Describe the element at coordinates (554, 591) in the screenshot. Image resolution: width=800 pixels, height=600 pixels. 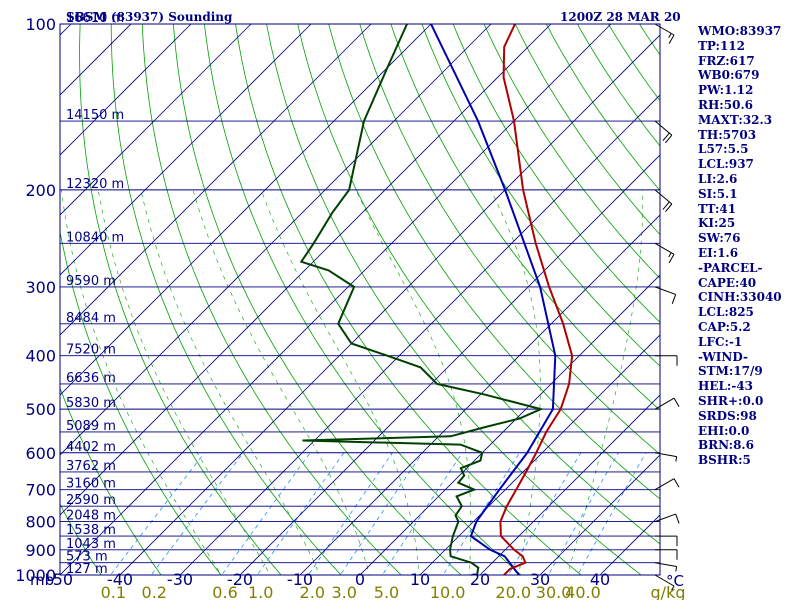
I see `mixing-ratio-label: 30.0` at that location.